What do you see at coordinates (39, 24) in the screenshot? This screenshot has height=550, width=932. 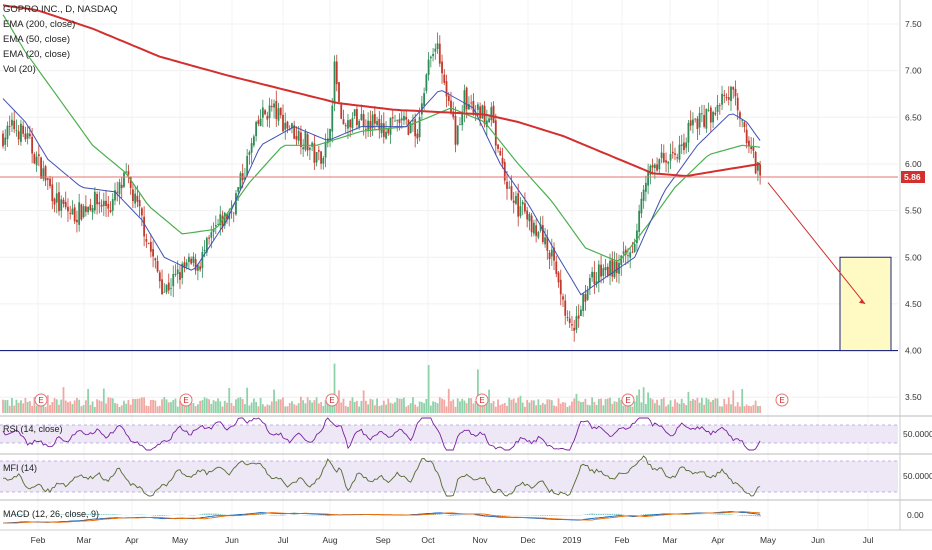 I see `ema200-legend: EMA (200, close)` at bounding box center [39, 24].